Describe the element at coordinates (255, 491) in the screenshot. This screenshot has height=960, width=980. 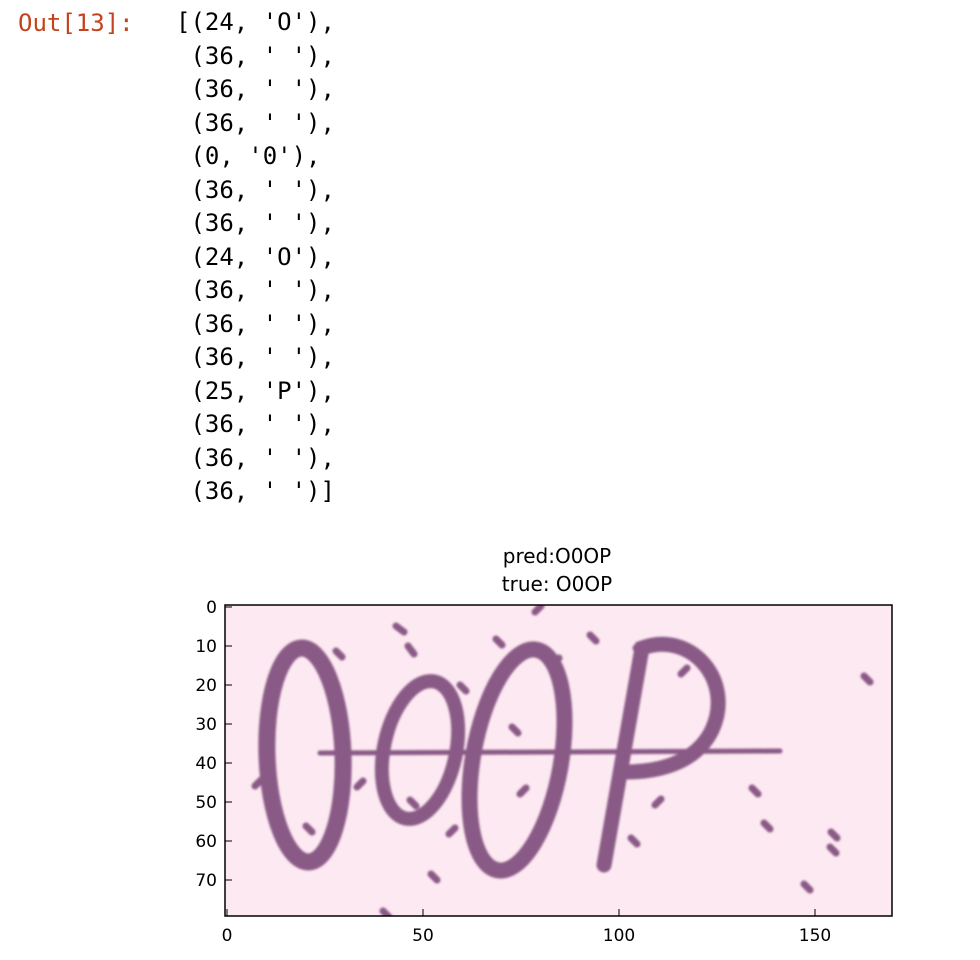
I see `output-line: (36, ' ')]` at that location.